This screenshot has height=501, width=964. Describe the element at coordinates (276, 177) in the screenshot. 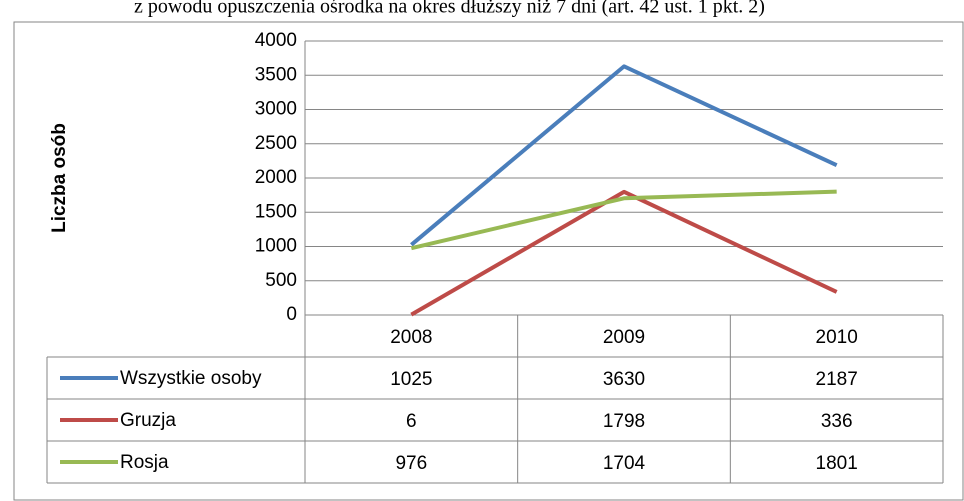

I see `y-tick-label: 2000` at that location.